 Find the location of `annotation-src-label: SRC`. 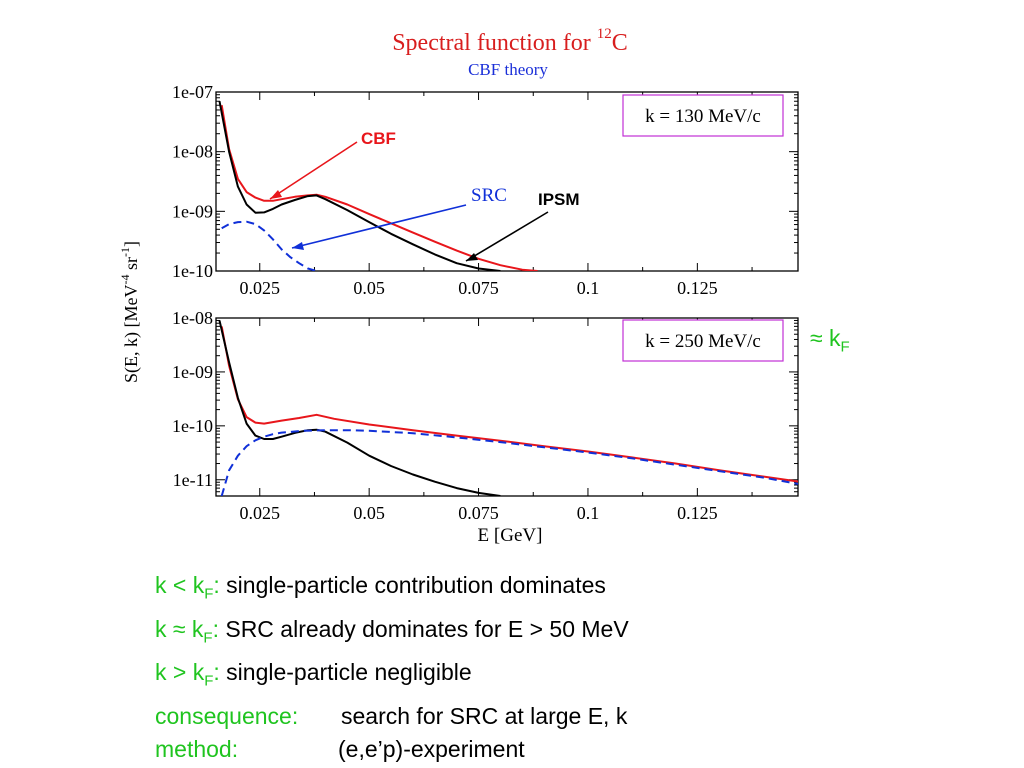

annotation-src-label: SRC is located at coordinates (489, 195).